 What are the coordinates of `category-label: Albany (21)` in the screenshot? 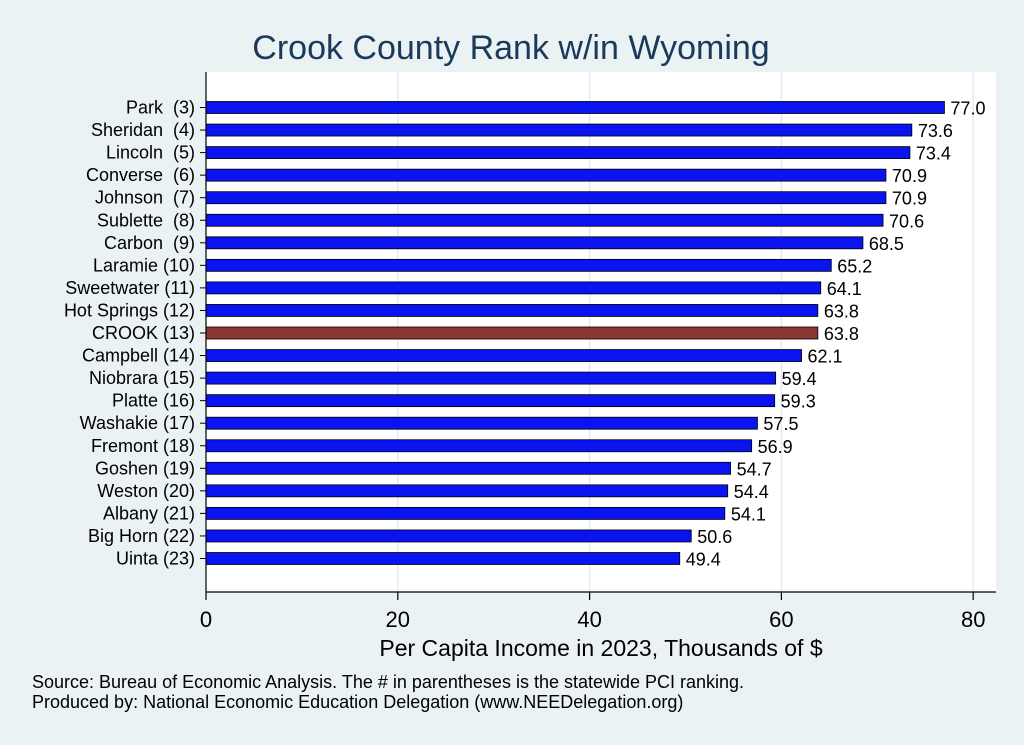 It's located at (149, 513).